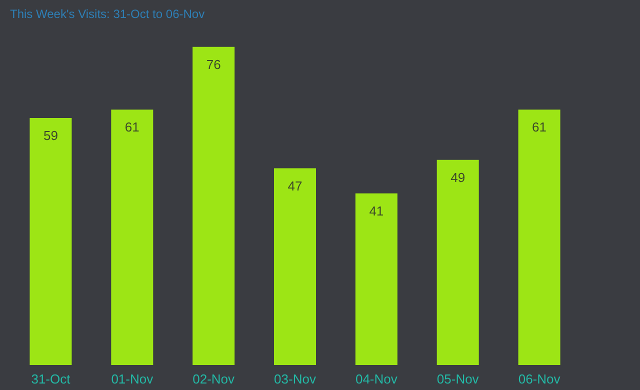 The image size is (640, 390). Describe the element at coordinates (295, 186) in the screenshot. I see `data-label: 47` at that location.